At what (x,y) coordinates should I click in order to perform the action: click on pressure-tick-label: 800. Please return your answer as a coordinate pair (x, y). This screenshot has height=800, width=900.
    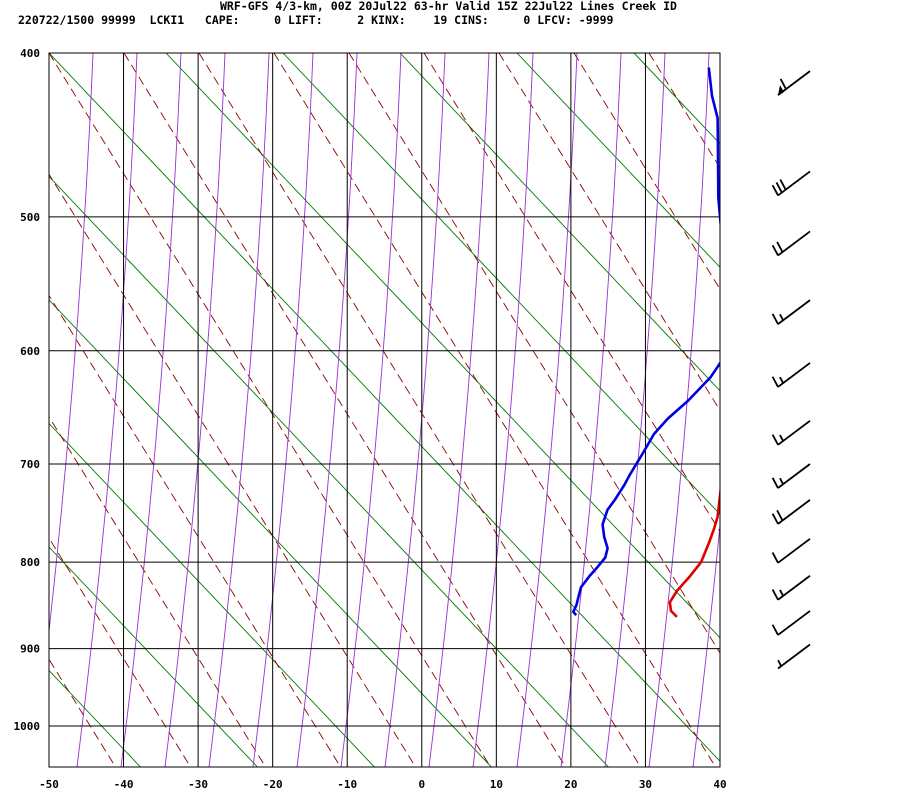
    Looking at the image, I should click on (30, 562).